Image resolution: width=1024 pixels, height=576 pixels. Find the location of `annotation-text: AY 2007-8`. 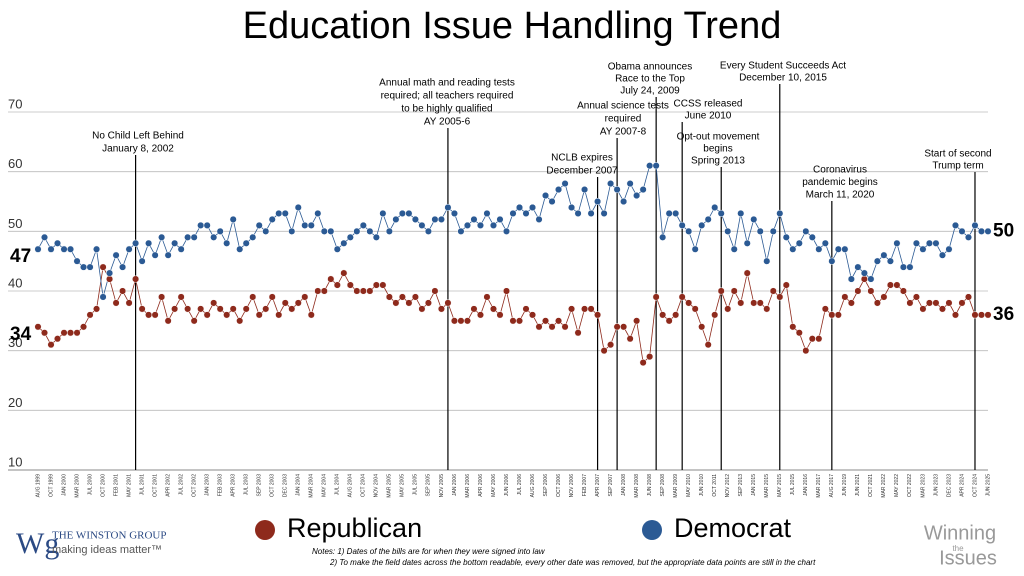

annotation-text: AY 2007-8 is located at coordinates (623, 132).